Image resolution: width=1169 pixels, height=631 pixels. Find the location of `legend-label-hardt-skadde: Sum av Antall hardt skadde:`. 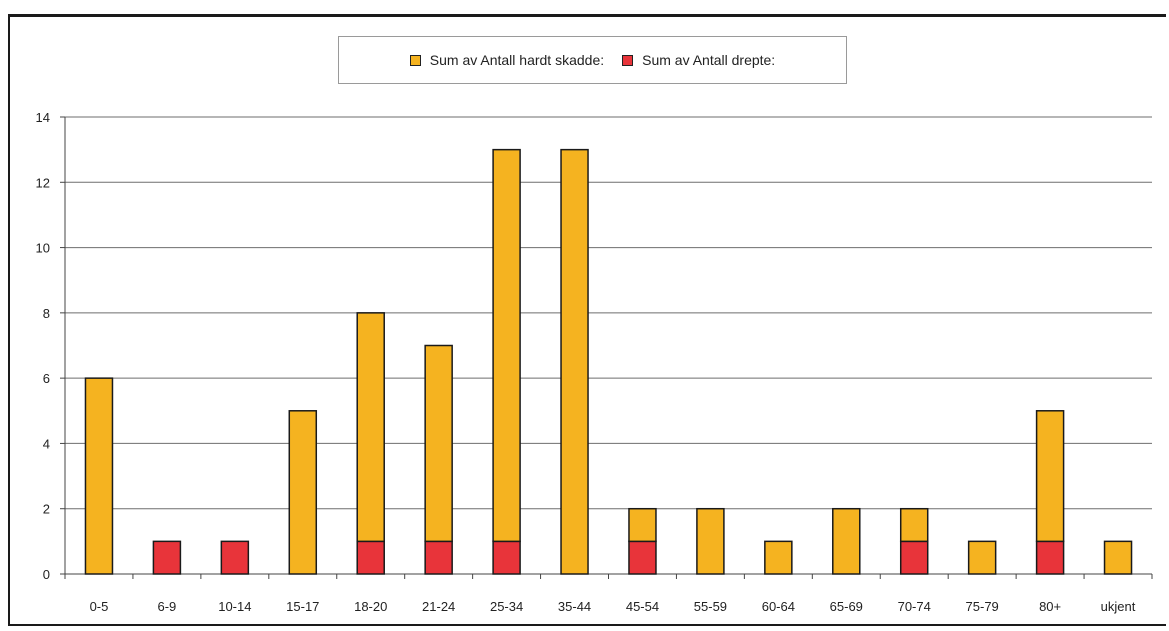

legend-label-hardt-skadde: Sum av Antall hardt skadde: is located at coordinates (517, 60).